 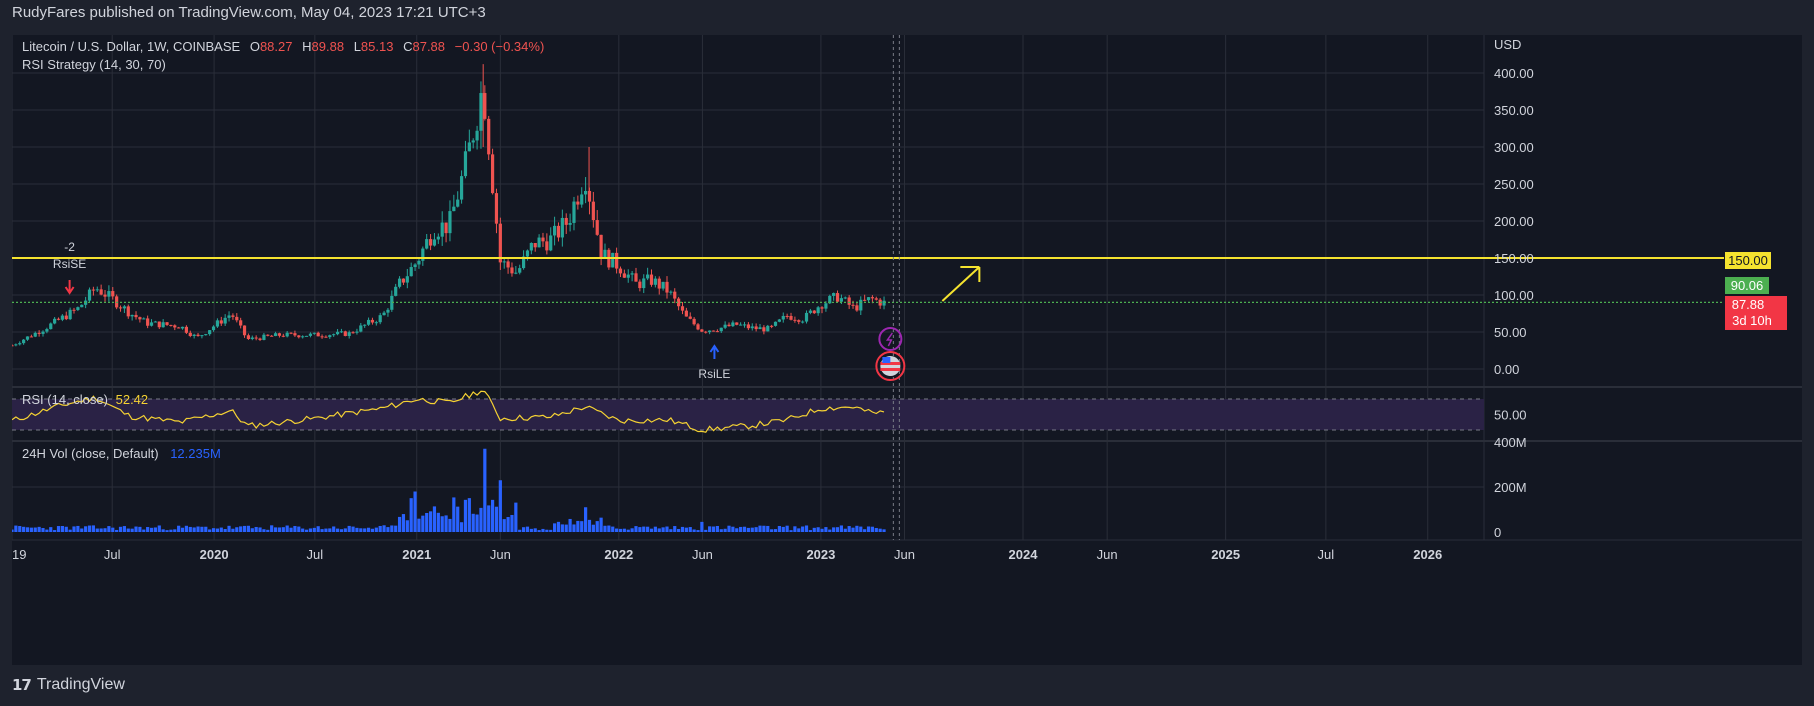 I want to click on projection-arrow-icon, so click(x=961, y=284).